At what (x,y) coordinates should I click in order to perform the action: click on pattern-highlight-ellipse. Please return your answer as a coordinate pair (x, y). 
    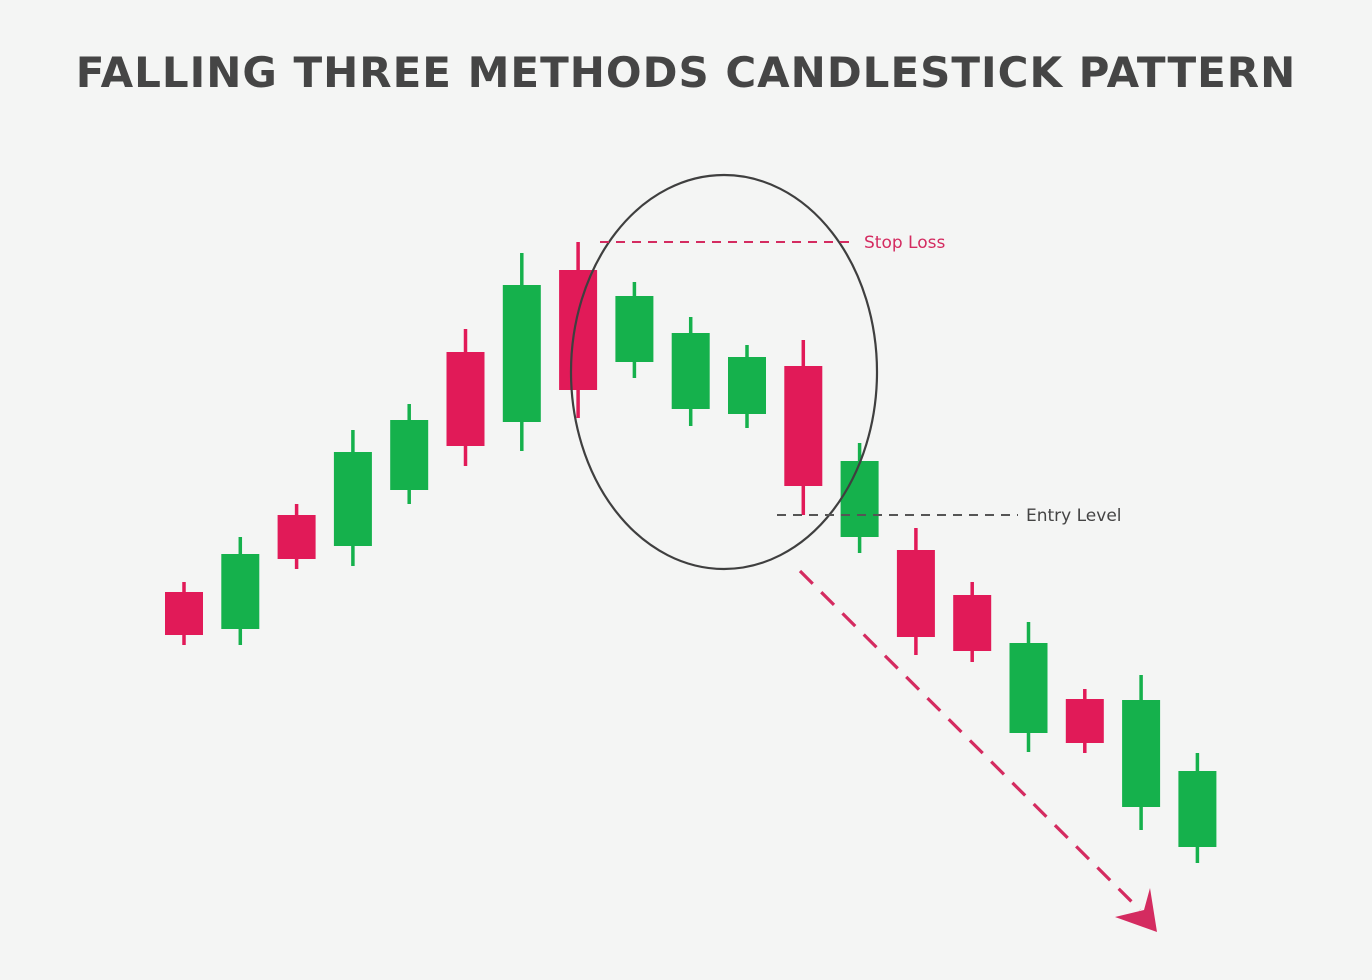
    Looking at the image, I should click on (724, 372).